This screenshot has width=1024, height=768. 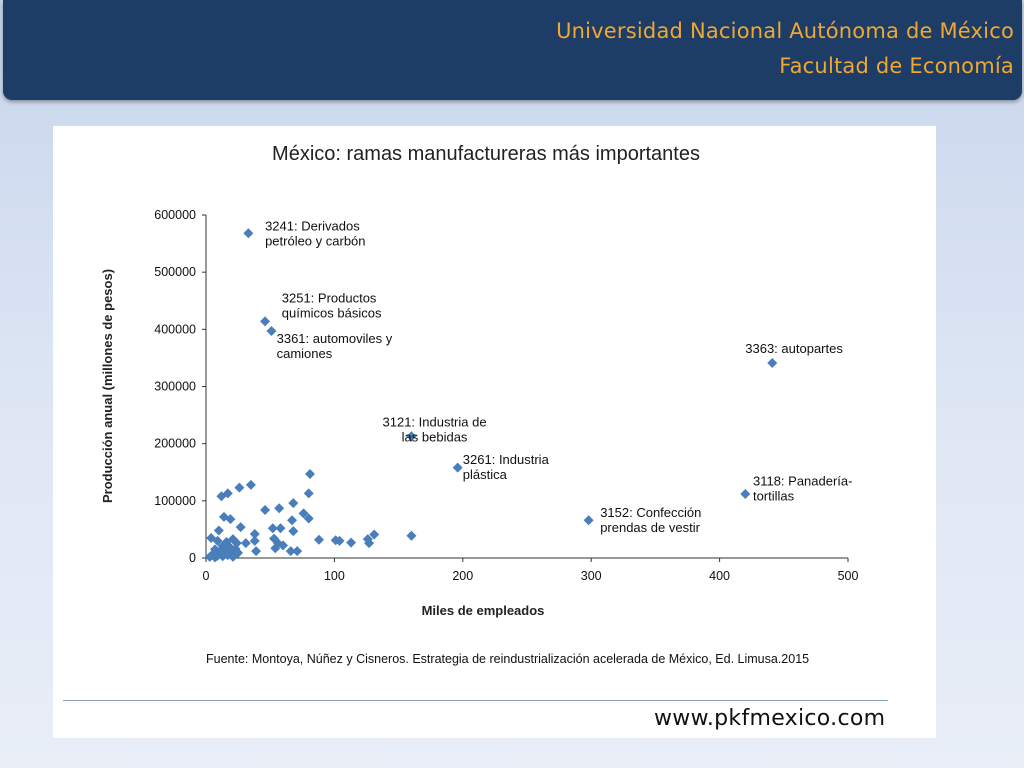 What do you see at coordinates (315, 233) in the screenshot?
I see `point-annotation: 3241: Derivados petróleo y carbón` at bounding box center [315, 233].